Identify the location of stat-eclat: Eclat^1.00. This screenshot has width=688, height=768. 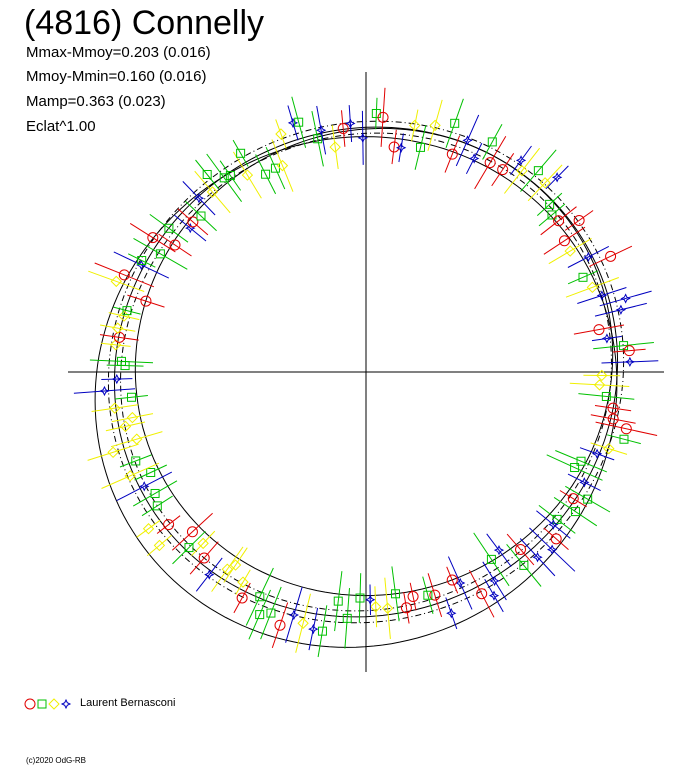
(61, 126).